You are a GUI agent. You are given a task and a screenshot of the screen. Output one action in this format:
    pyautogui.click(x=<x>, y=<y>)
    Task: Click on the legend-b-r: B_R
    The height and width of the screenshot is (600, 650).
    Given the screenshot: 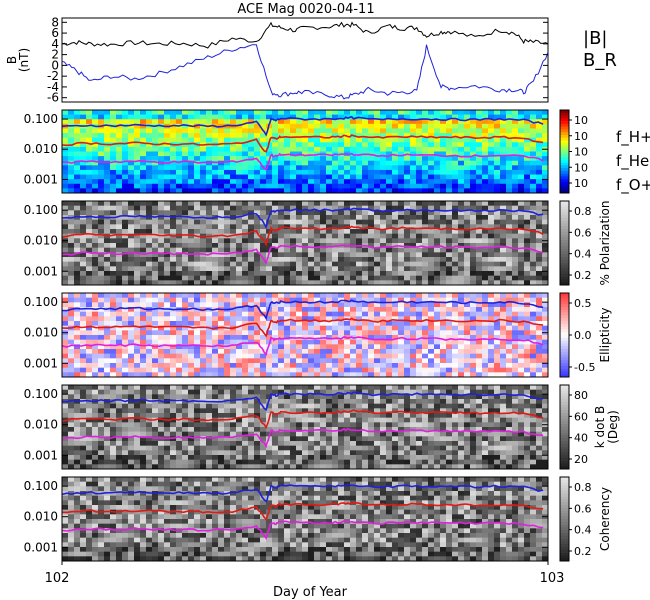 What is the action you would take?
    pyautogui.click(x=600, y=60)
    